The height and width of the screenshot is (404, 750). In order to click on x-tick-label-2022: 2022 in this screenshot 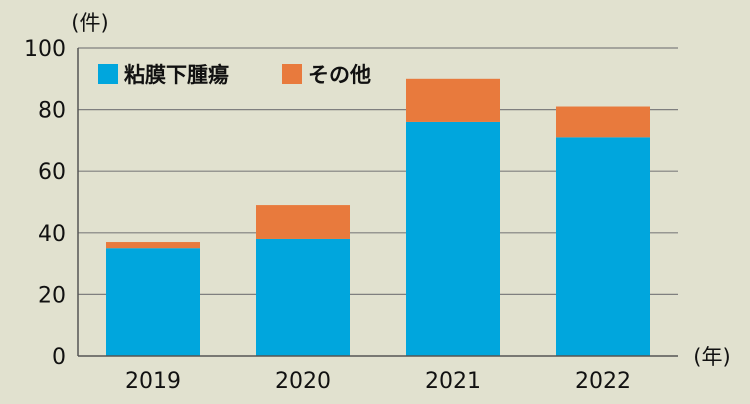, I will do `click(603, 381)`.